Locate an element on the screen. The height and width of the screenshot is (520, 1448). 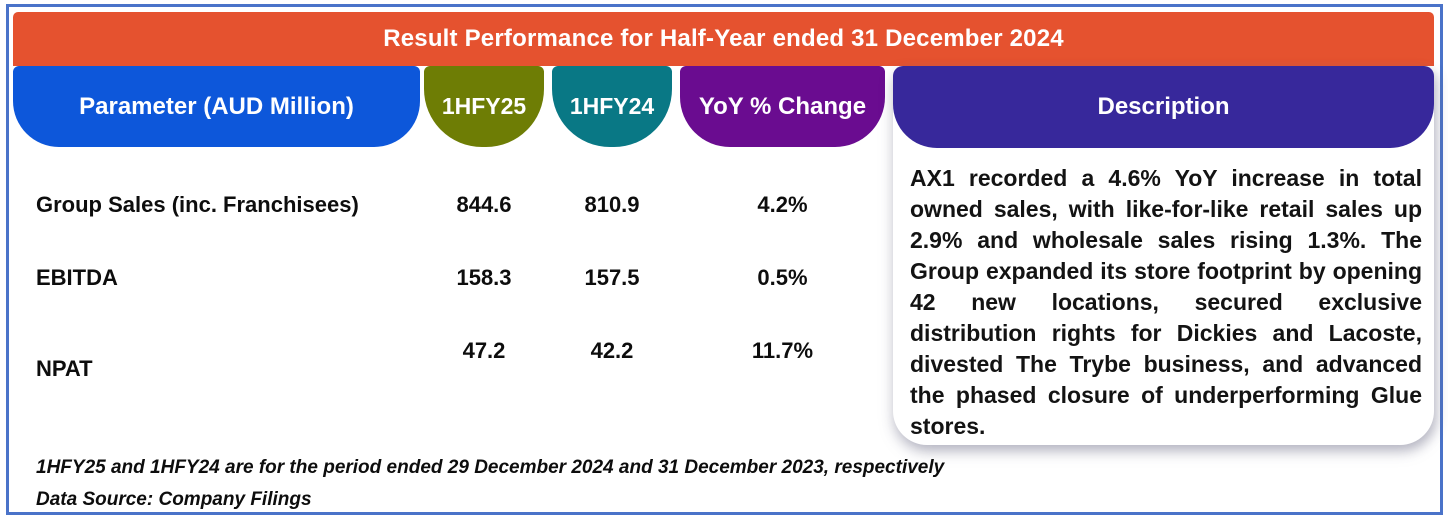
column-header-yoy-change-label: YoY % Change is located at coordinates (782, 106).